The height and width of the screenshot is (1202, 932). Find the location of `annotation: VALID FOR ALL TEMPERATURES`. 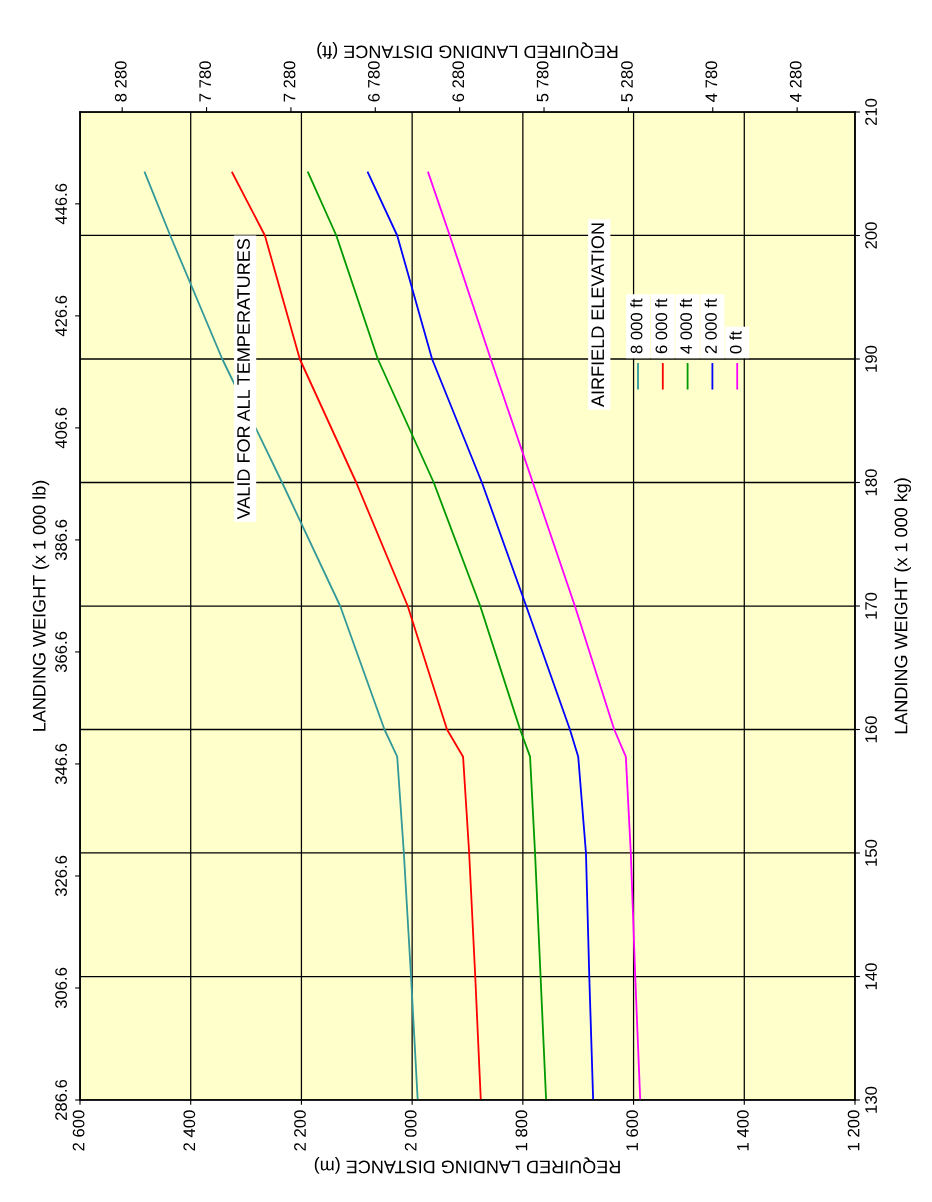

annotation: VALID FOR ALL TEMPERATURES is located at coordinates (243, 379).